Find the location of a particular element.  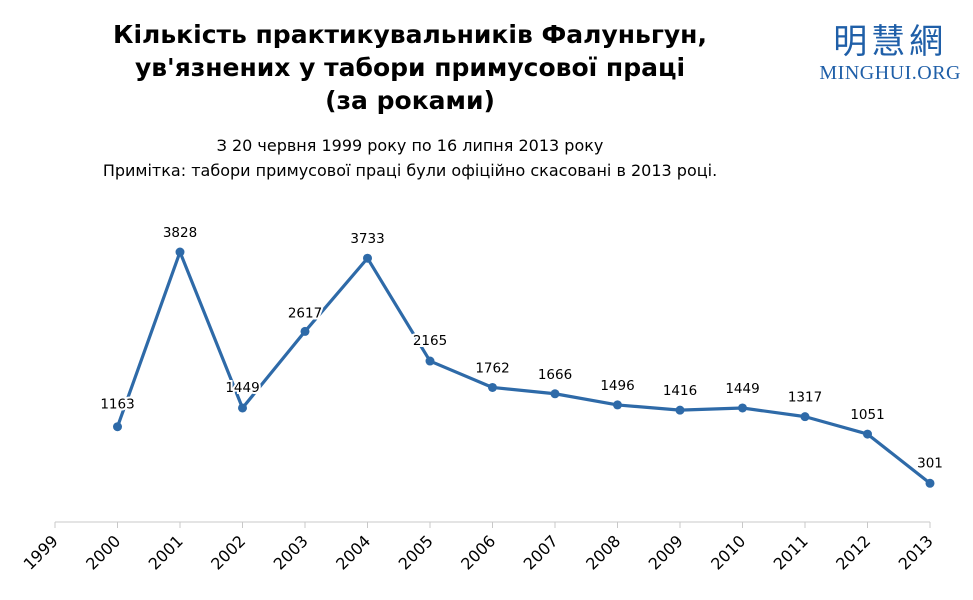

data-label: 2165 is located at coordinates (430, 341).